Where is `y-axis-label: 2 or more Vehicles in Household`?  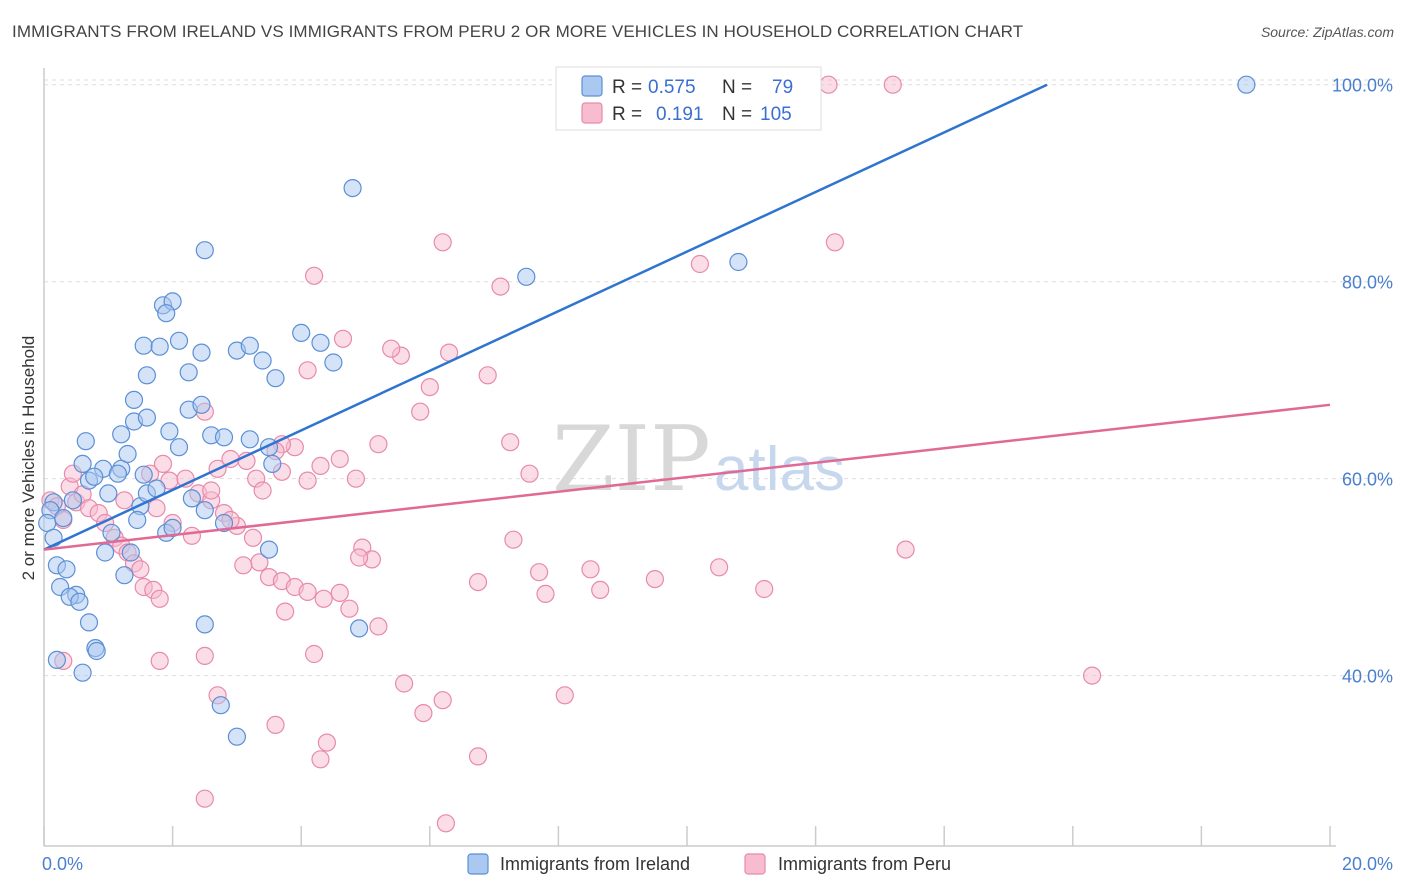
y-axis-label: 2 or more Vehicles in Household is located at coordinates (28, 458).